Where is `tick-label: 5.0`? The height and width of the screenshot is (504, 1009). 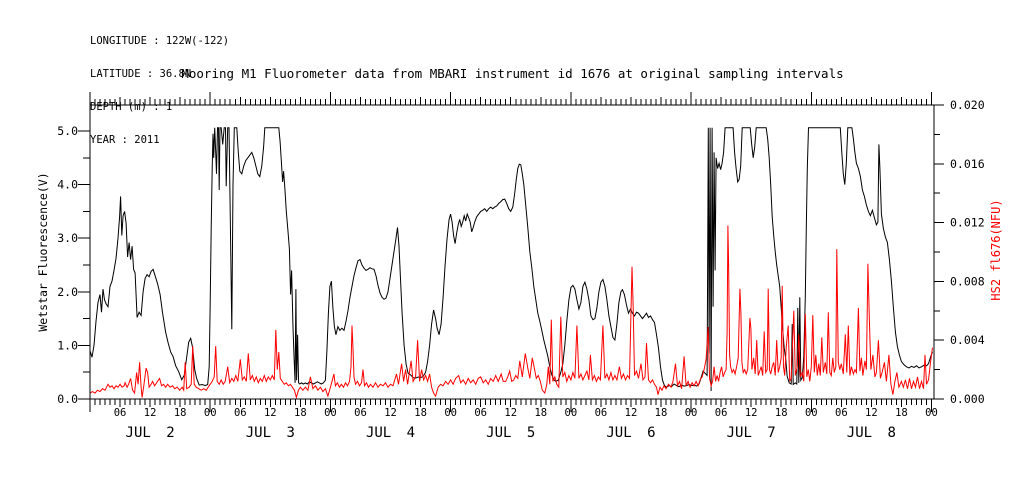
tick-label: 5.0 is located at coordinates (67, 131).